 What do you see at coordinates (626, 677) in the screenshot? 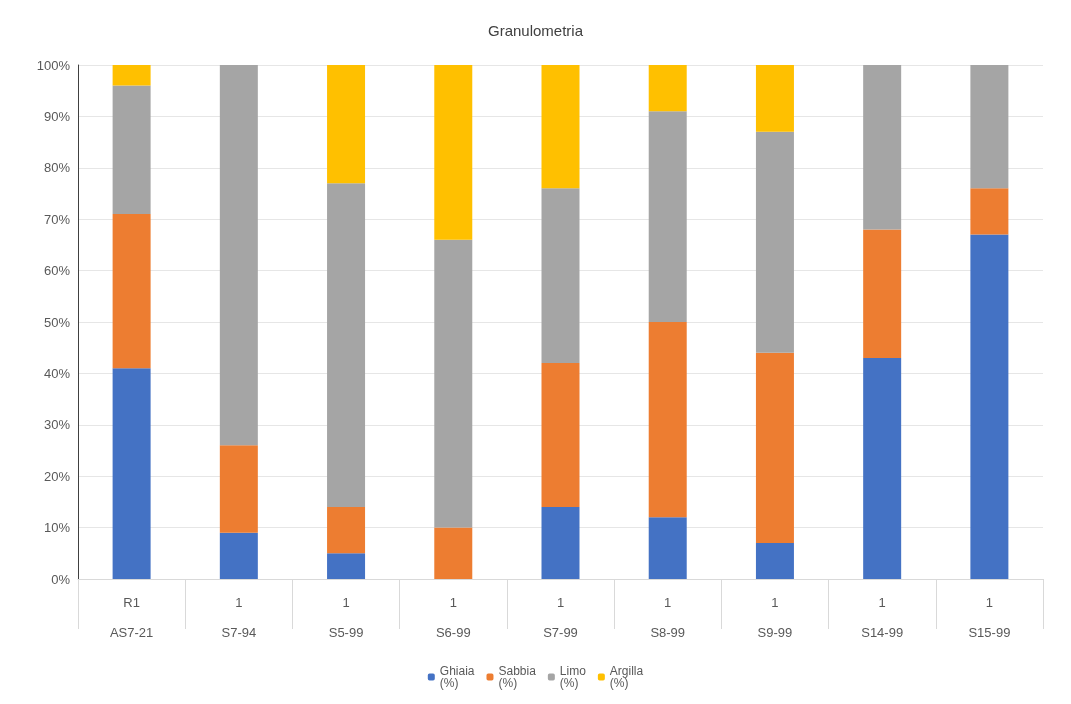
I see `legend-label: Argilla (%)` at bounding box center [626, 677].